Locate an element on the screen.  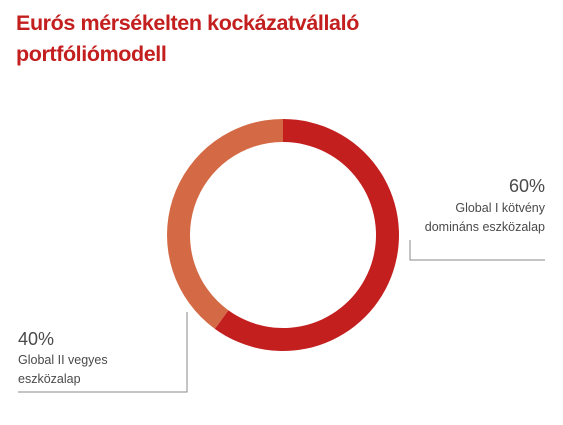
slice-2-category-label-line-2: eszközalap is located at coordinates (49, 379).